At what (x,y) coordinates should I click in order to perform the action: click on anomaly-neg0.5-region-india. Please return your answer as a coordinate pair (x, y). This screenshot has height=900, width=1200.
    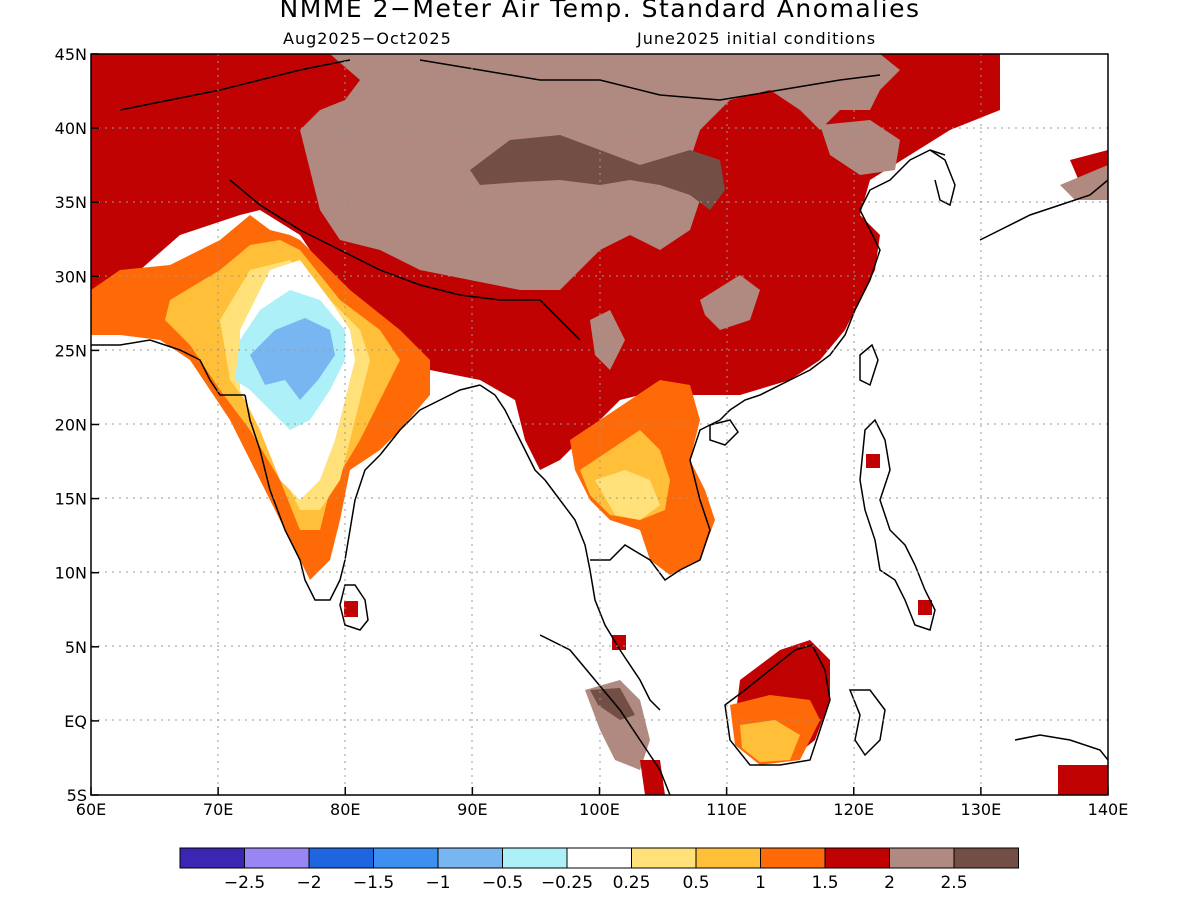
    Looking at the image, I should click on (292, 359).